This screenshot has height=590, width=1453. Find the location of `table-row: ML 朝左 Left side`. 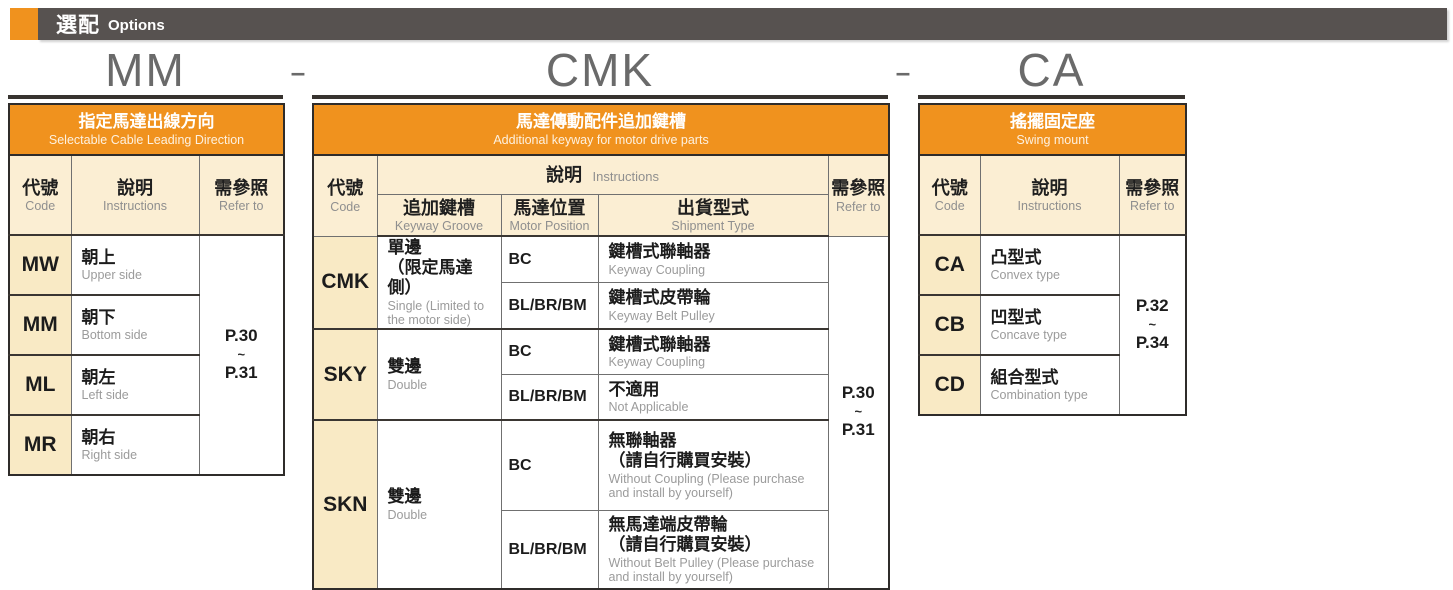

table-row: ML 朝左 Left side is located at coordinates (146, 385).